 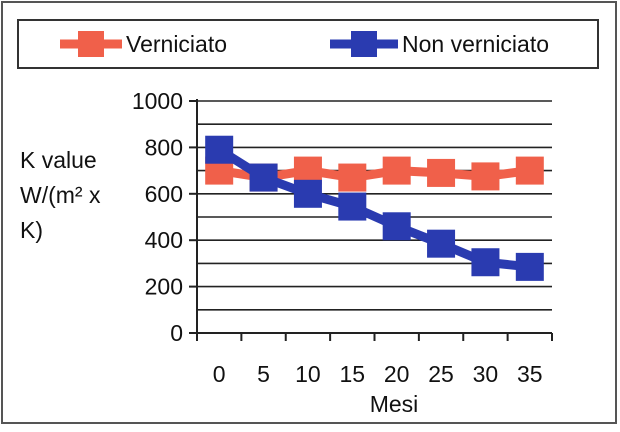 What do you see at coordinates (219, 374) in the screenshot?
I see `x-tick-label-0: 0` at bounding box center [219, 374].